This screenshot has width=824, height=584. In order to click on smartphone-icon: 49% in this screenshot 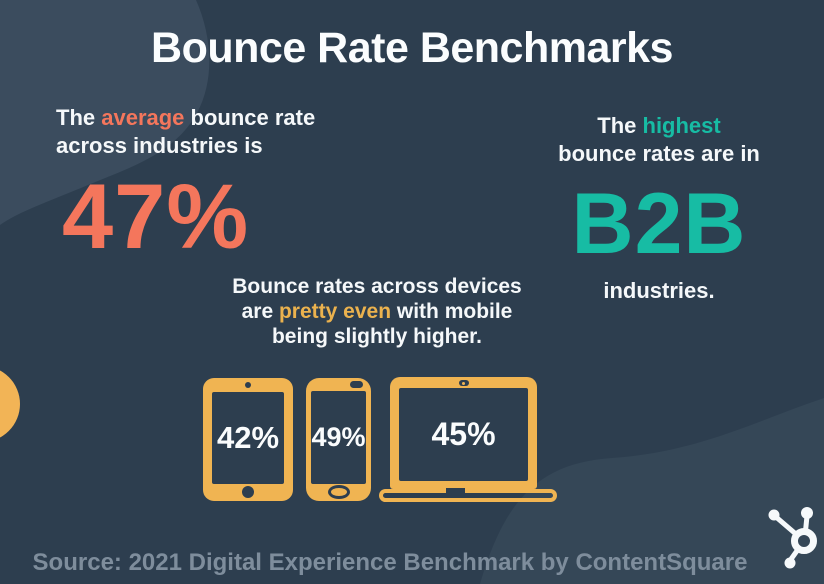, I will do `click(338, 439)`.